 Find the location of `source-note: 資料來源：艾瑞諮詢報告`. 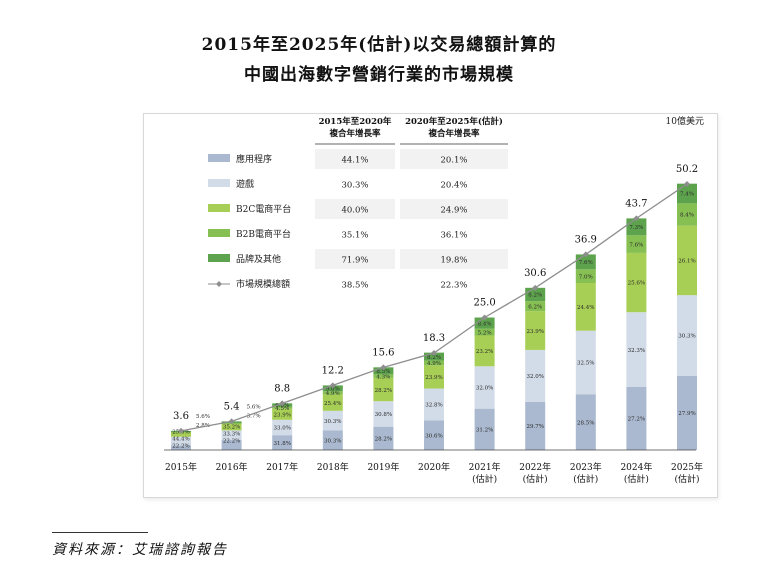

source-note: 資料來源：艾瑞諮詢報告 is located at coordinates (140, 550).